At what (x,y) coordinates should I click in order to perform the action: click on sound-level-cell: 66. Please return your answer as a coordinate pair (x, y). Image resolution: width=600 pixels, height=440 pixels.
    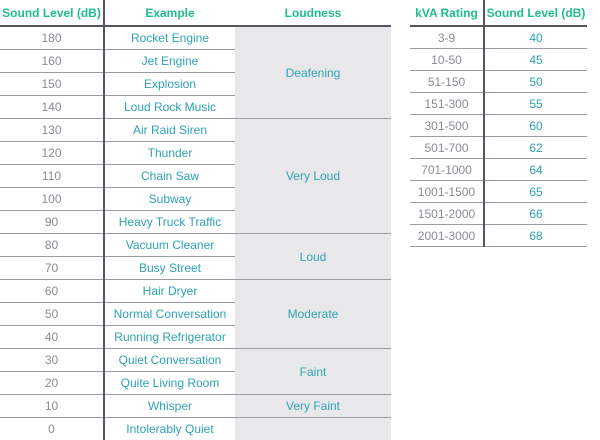
    Looking at the image, I should click on (535, 213).